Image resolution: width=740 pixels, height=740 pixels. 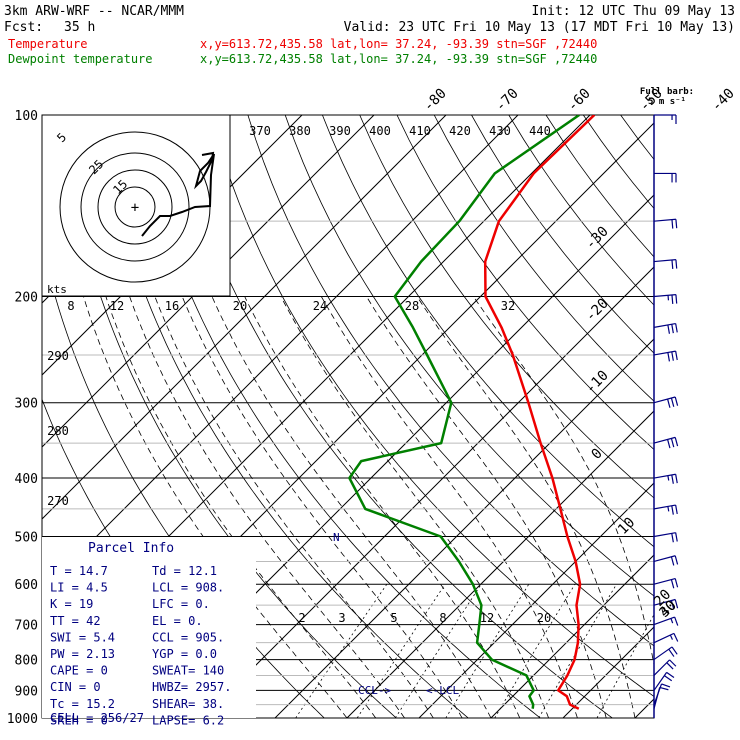 What do you see at coordinates (82, 637) in the screenshot?
I see `parcel-row-left: SWI = 5.4` at bounding box center [82, 637].